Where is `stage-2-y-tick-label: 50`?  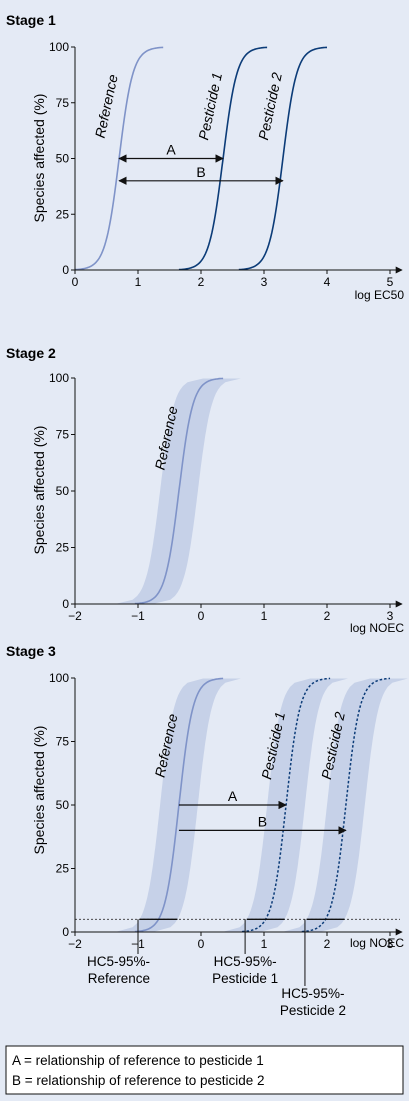 stage-2-y-tick-label: 50 is located at coordinates (63, 491).